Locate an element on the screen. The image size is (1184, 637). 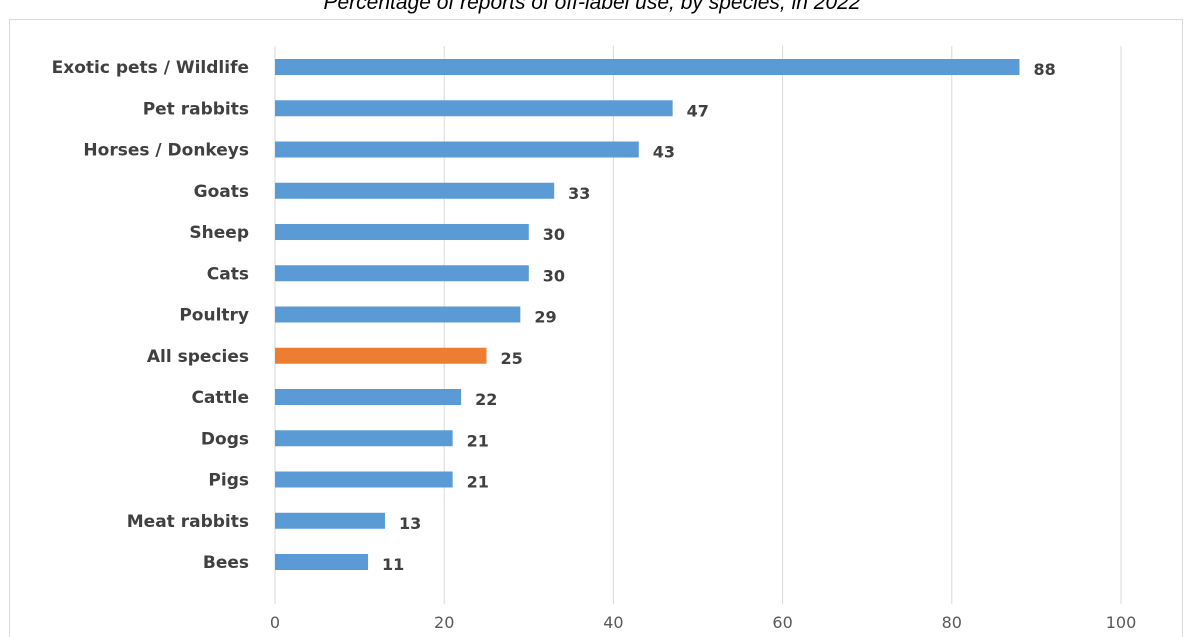
category-label-2: Horses / Donkeys is located at coordinates (166, 151).